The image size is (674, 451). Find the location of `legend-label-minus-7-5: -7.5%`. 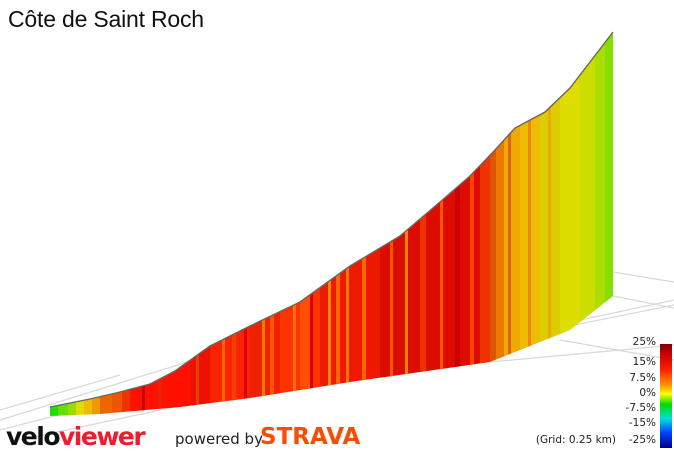

legend-label-minus-7-5: -7.5% is located at coordinates (640, 408).